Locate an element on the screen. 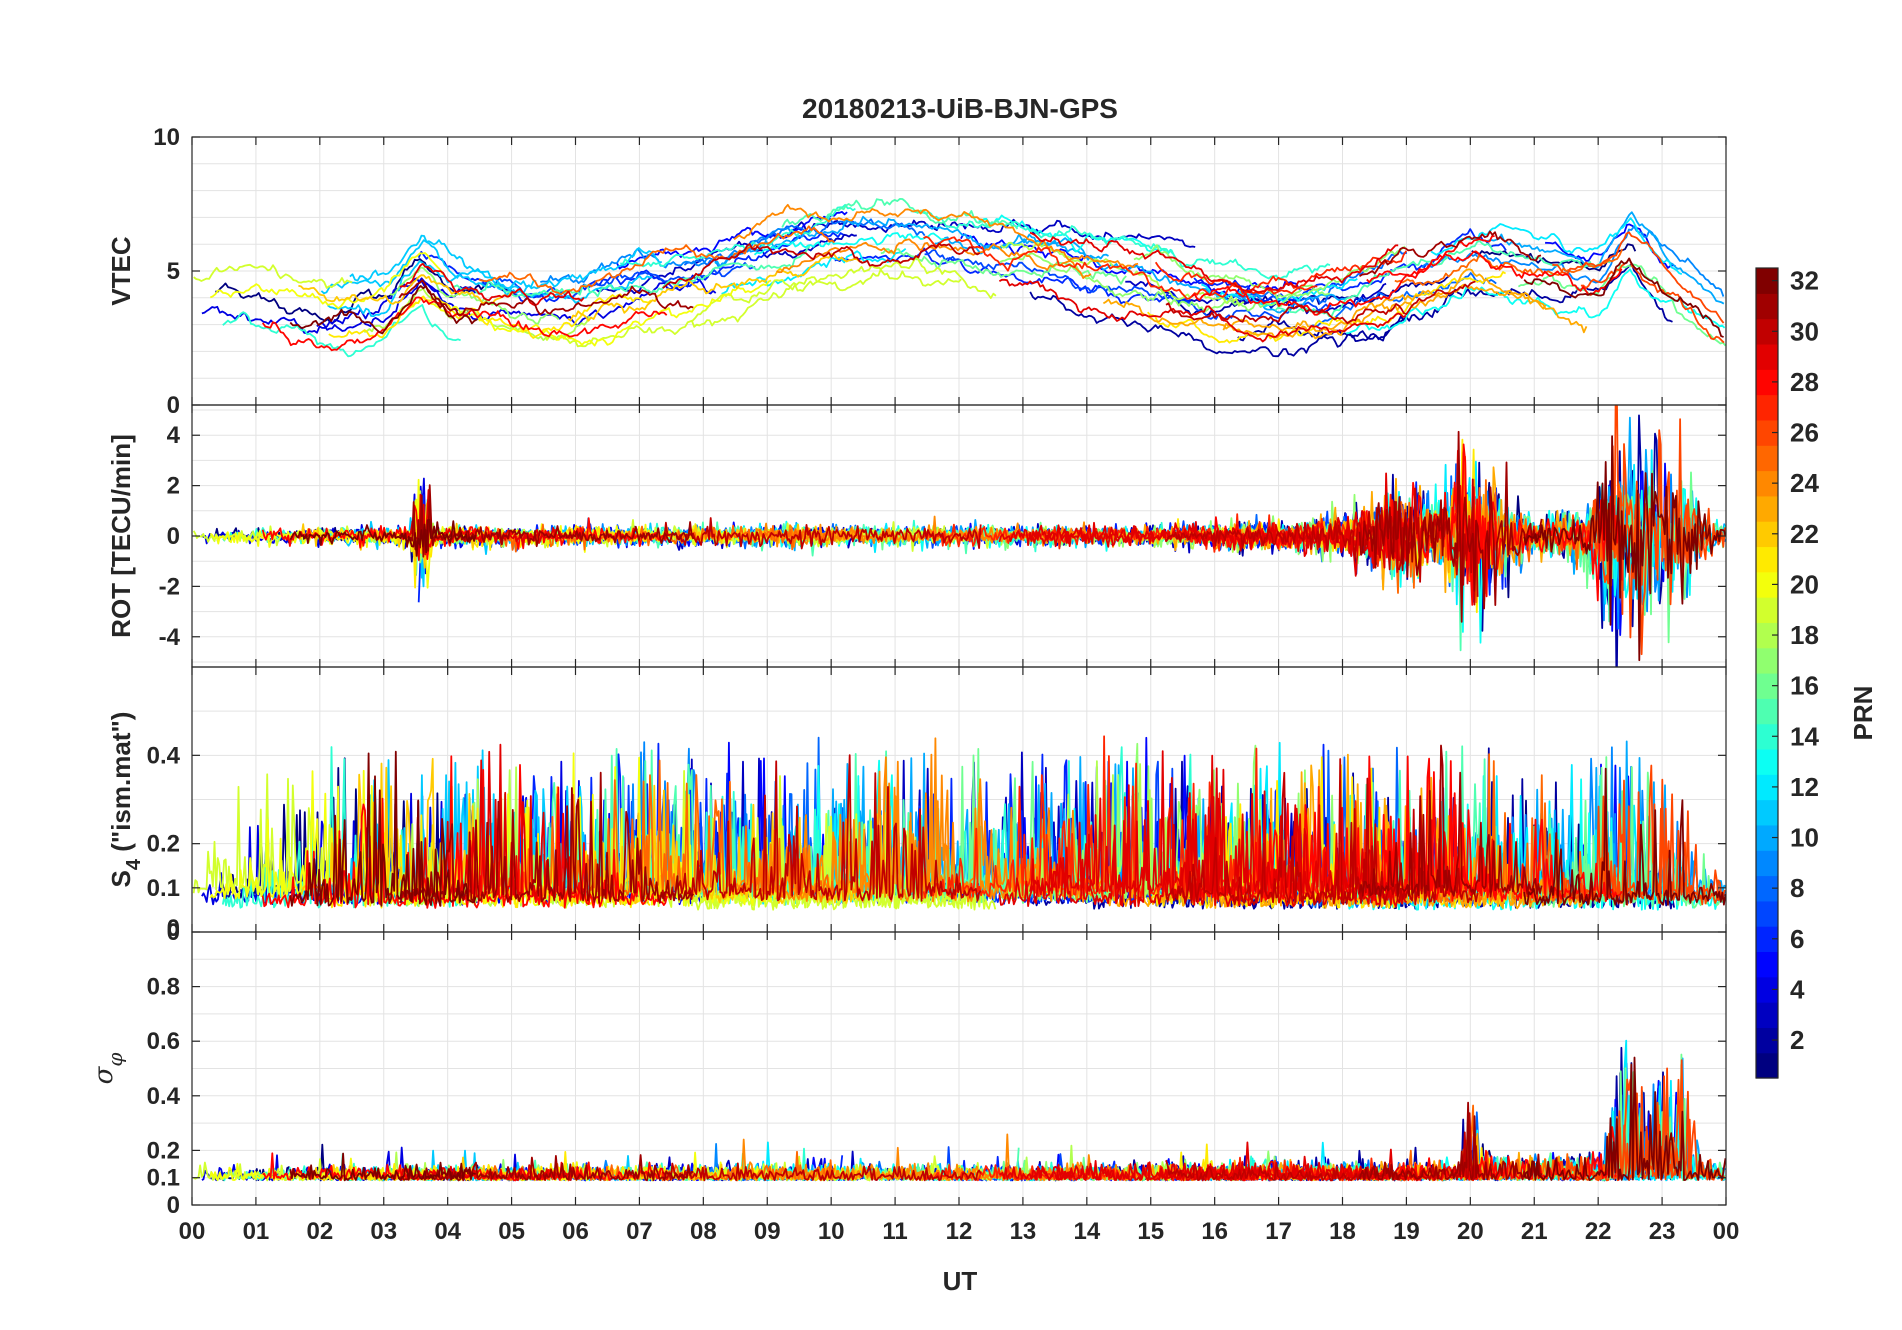 The image size is (1902, 1330). x-axis-label: UT is located at coordinates (960, 1281).